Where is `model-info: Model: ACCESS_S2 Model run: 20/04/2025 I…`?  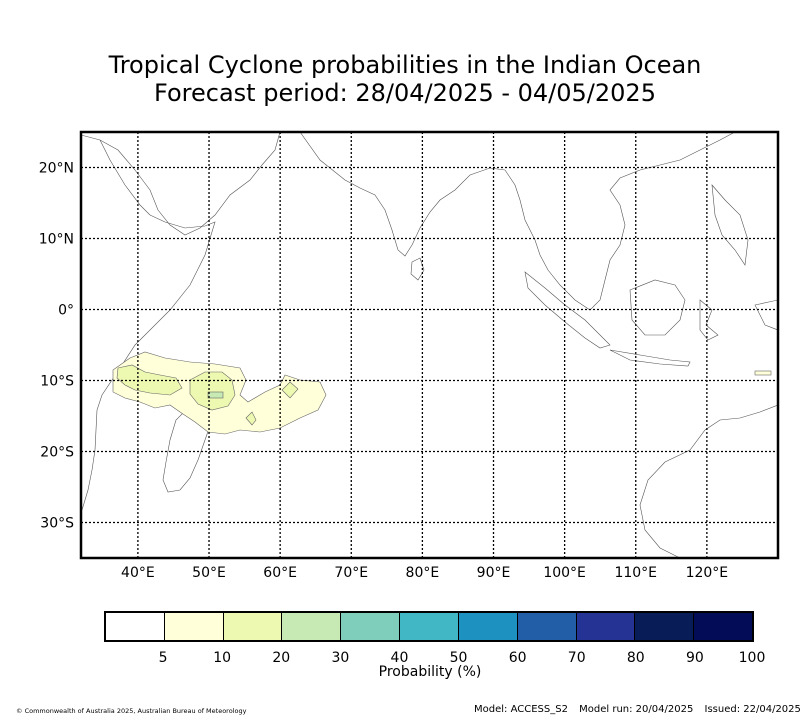
model-info: Model: ACCESS_S2 Model run: 20/04/2025 I… is located at coordinates (641, 709).